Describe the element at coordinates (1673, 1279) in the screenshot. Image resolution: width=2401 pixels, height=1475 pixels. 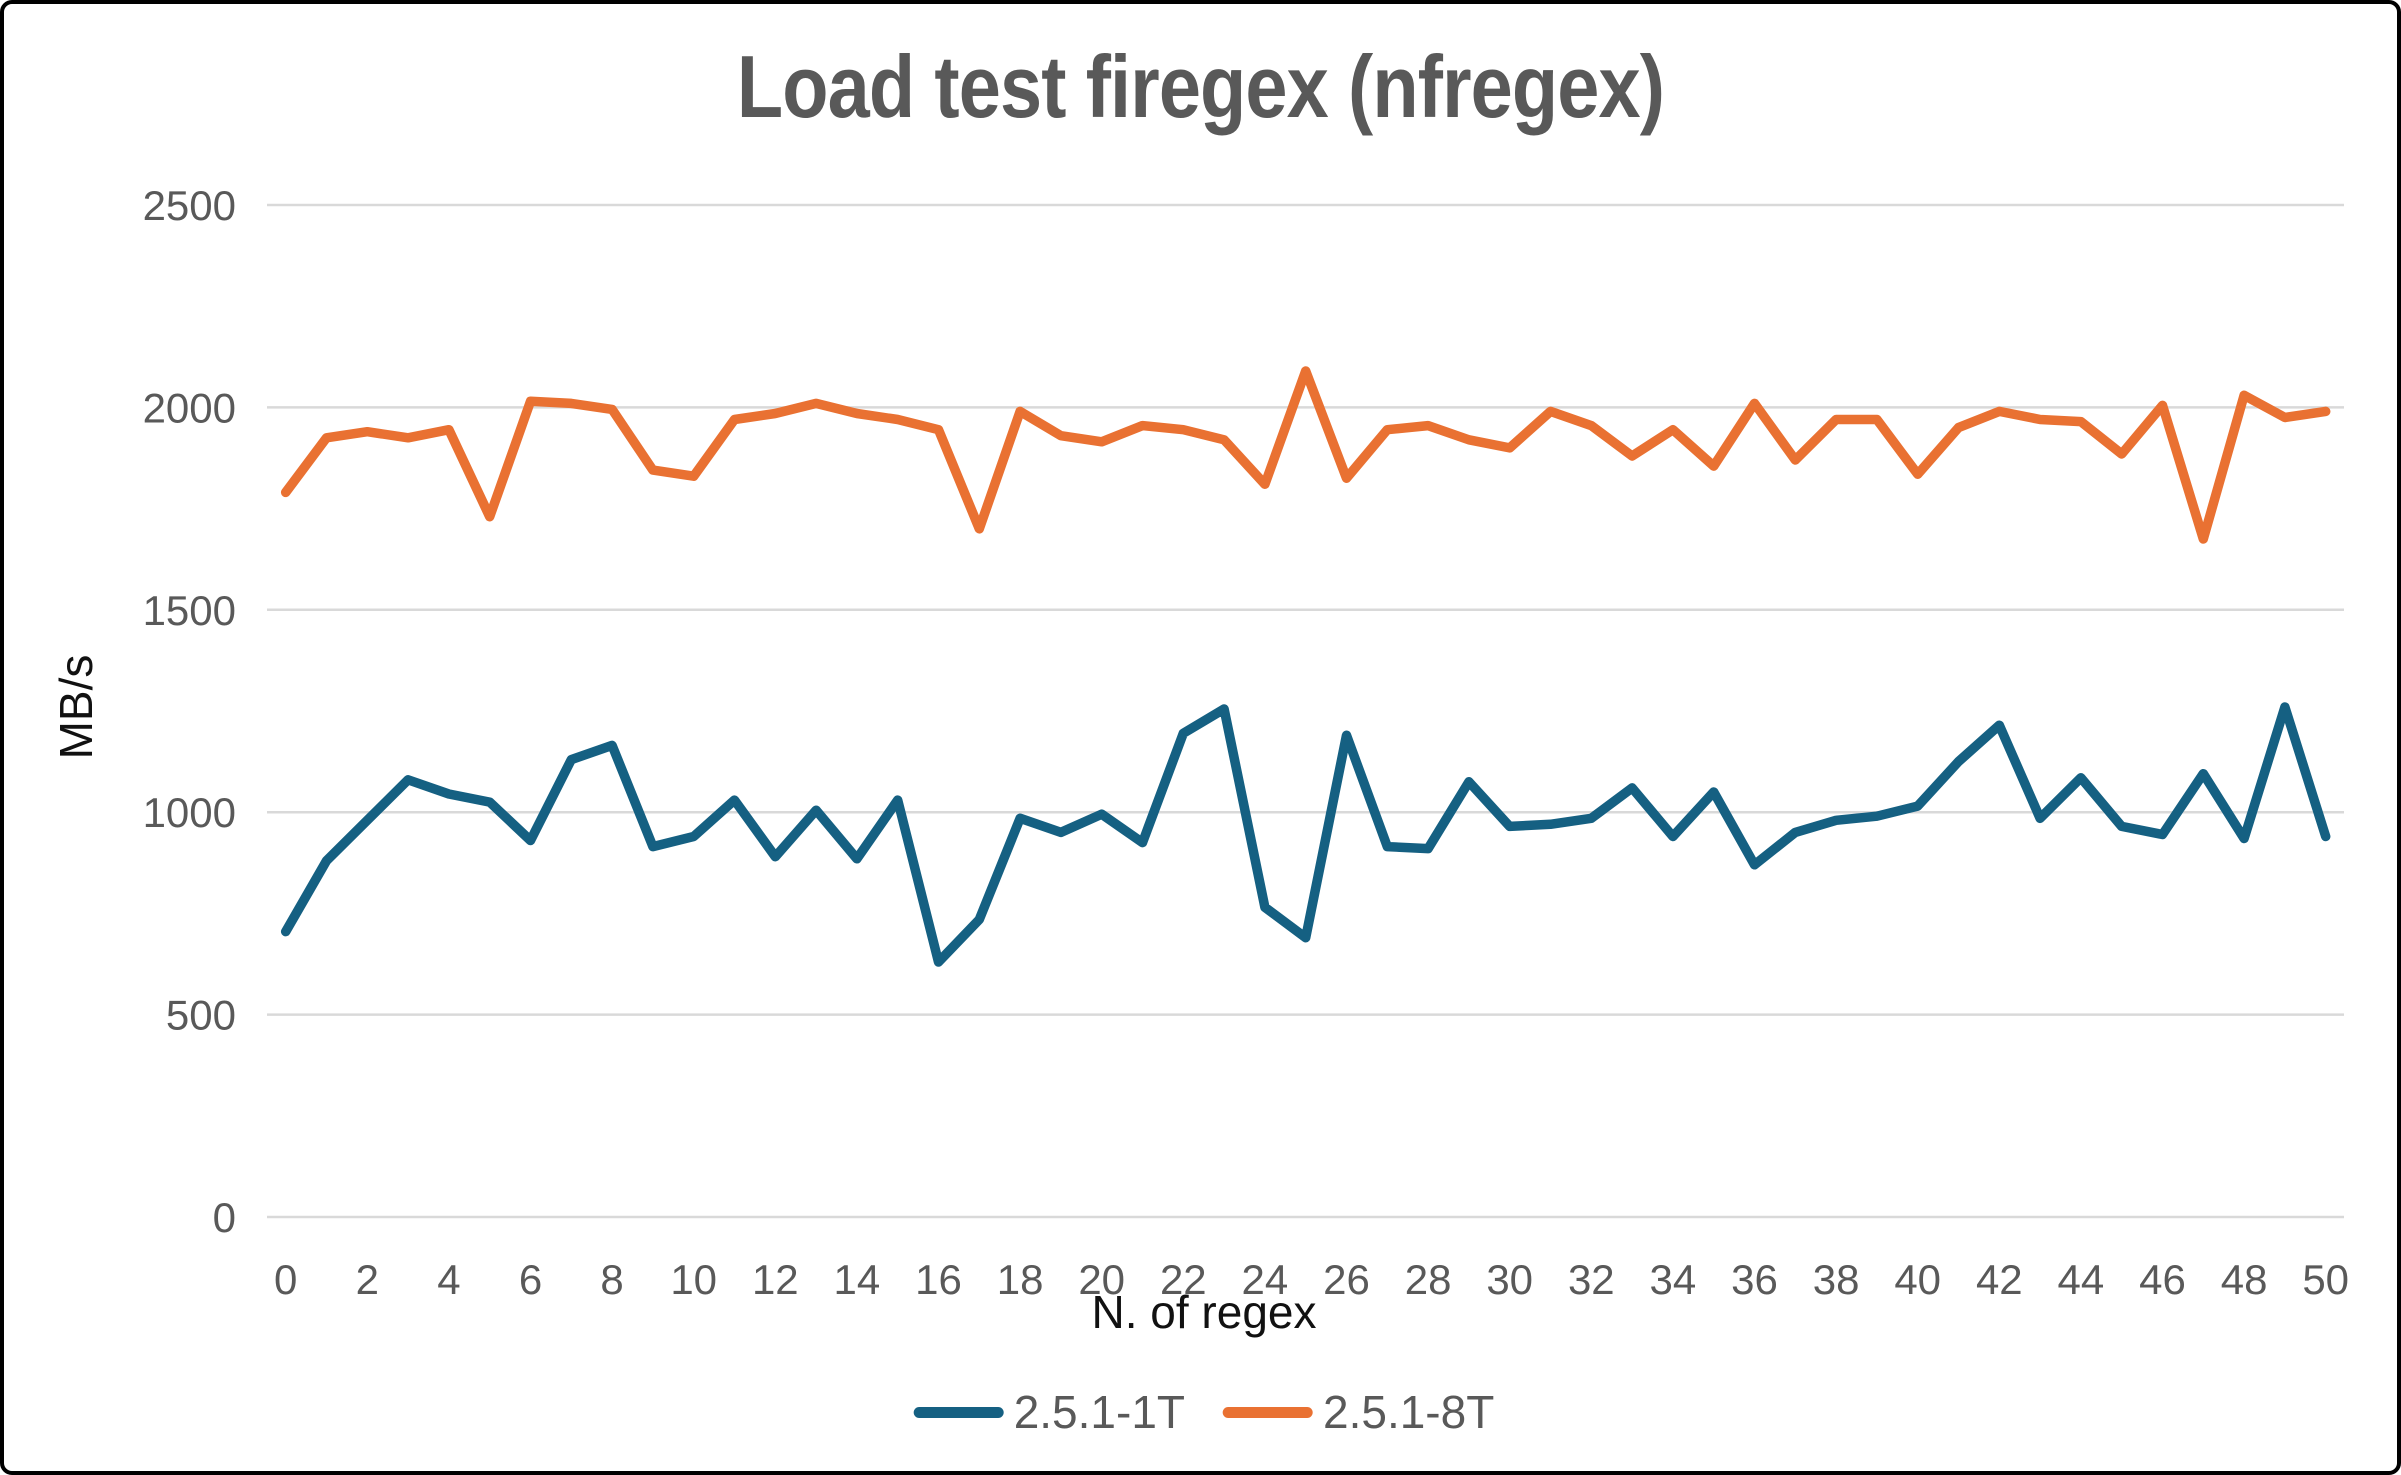
I see `x-tick-label: 34` at that location.